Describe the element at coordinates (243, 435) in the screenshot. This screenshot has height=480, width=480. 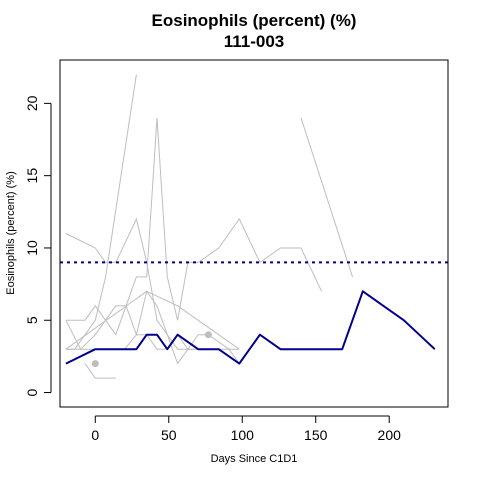
I see `x-tick-label-100: 100` at that location.